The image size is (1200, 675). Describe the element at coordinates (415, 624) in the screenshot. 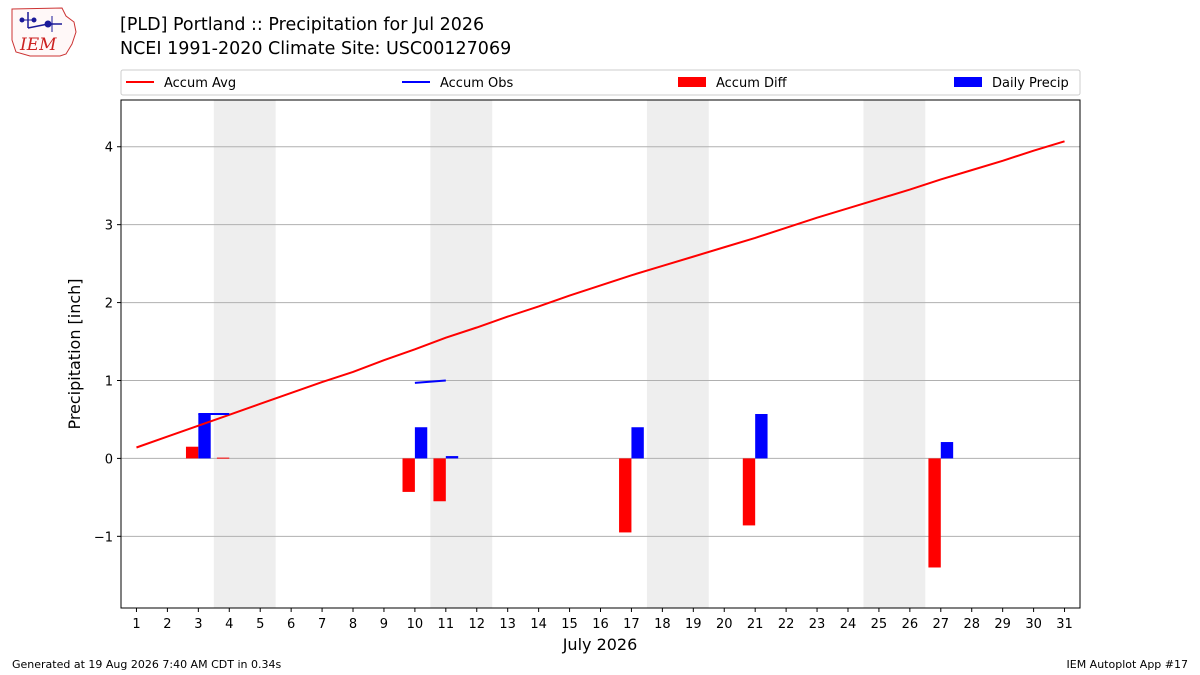

I see `x-tick-label: 10` at that location.